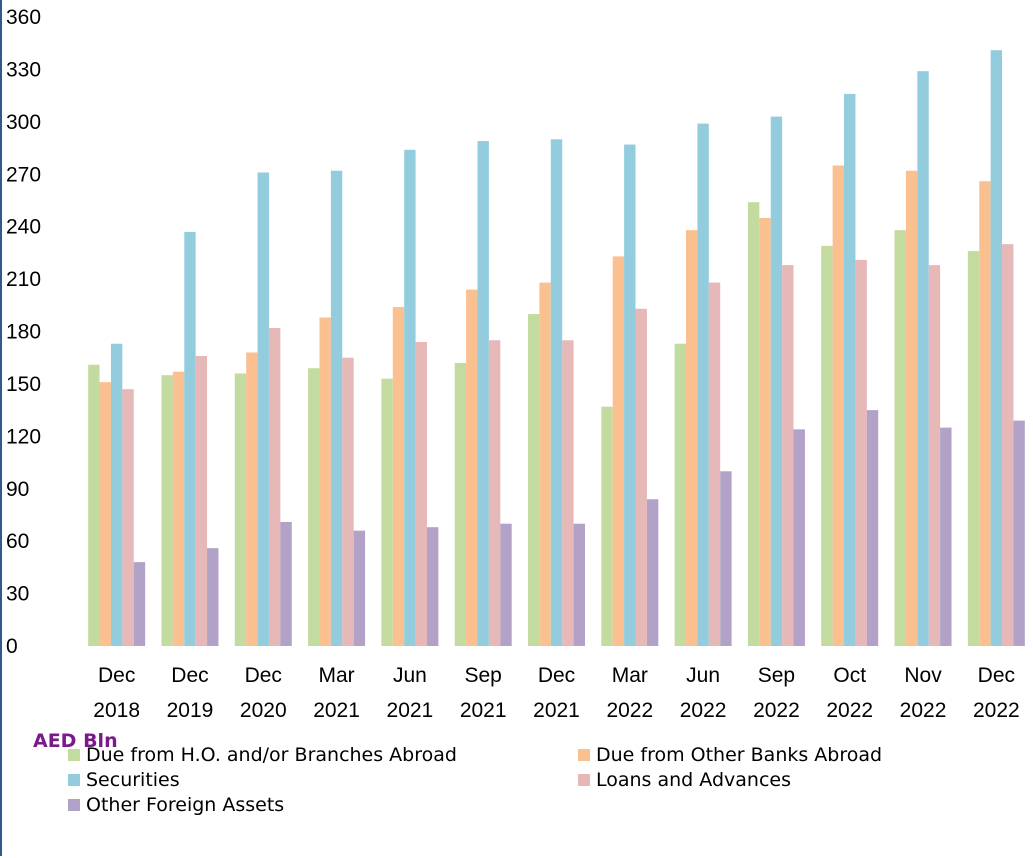  I want to click on y-unit-label: AED Bln, so click(75, 741).